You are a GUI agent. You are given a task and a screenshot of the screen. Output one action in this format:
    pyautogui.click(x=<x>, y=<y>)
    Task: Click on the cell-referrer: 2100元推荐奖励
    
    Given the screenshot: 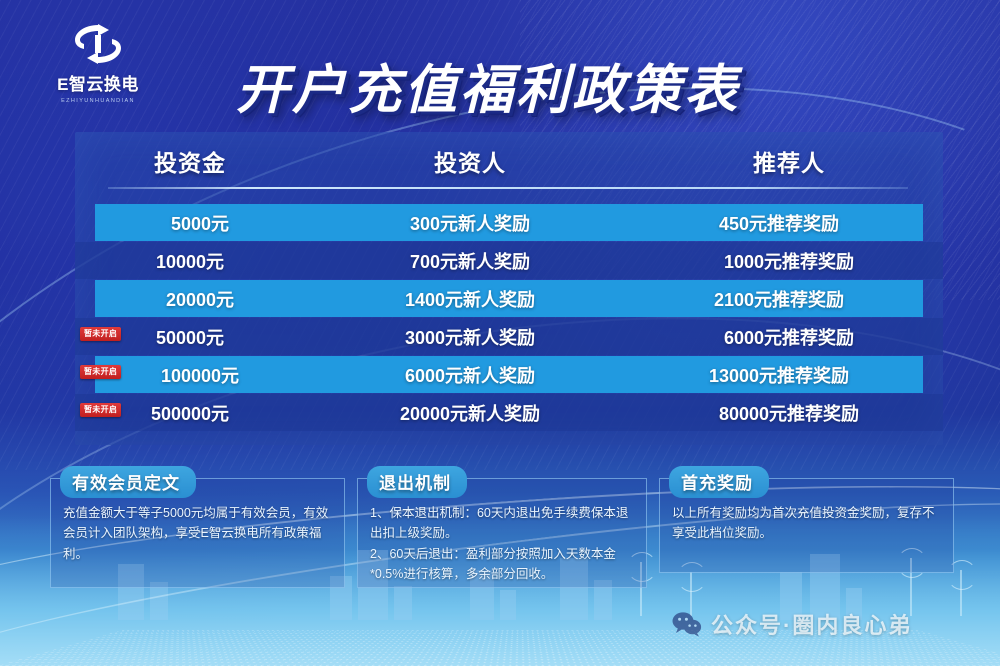 What is the action you would take?
    pyautogui.click(x=779, y=299)
    